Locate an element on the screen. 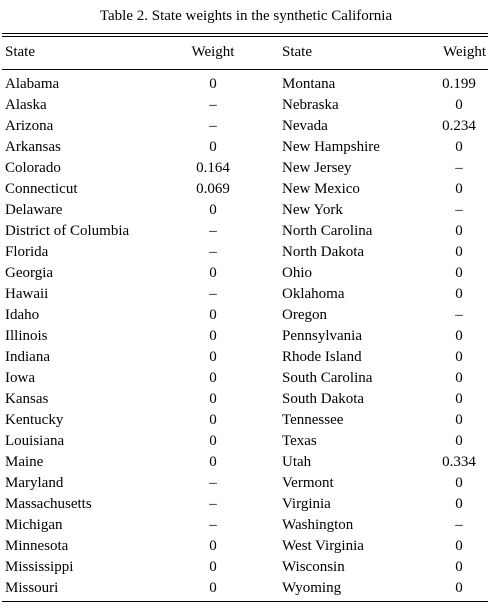  left-state-cell: Alabama is located at coordinates (32, 84).